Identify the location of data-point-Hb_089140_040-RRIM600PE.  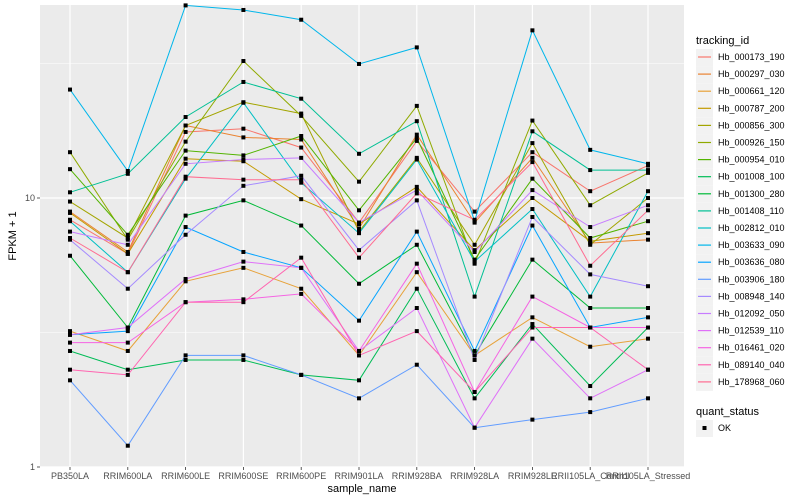
(301, 257).